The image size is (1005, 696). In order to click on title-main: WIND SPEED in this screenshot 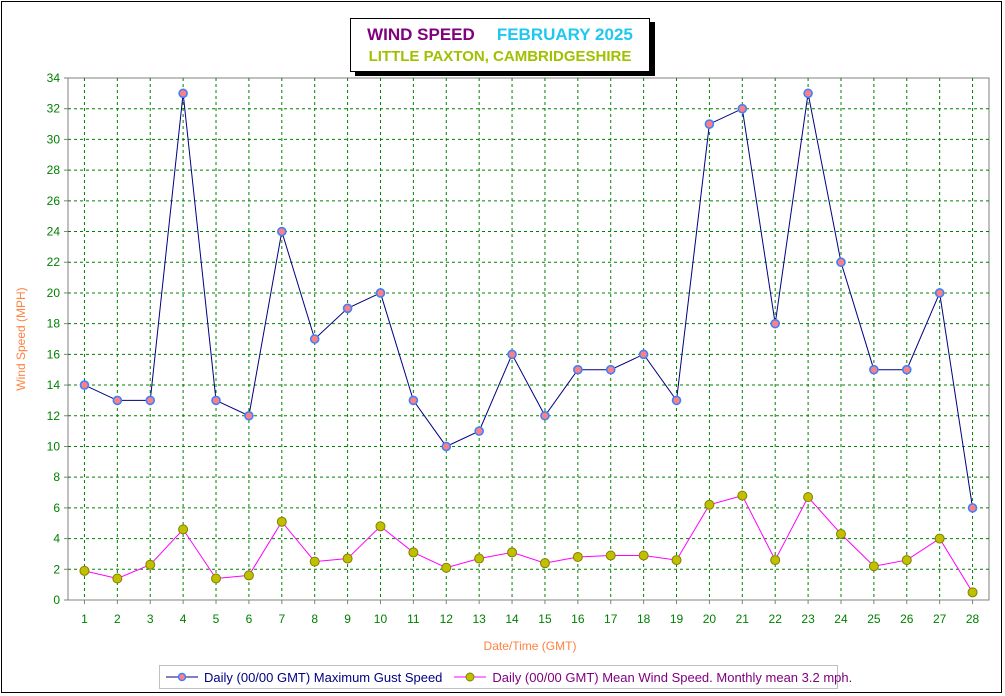, I will do `click(421, 34)`.